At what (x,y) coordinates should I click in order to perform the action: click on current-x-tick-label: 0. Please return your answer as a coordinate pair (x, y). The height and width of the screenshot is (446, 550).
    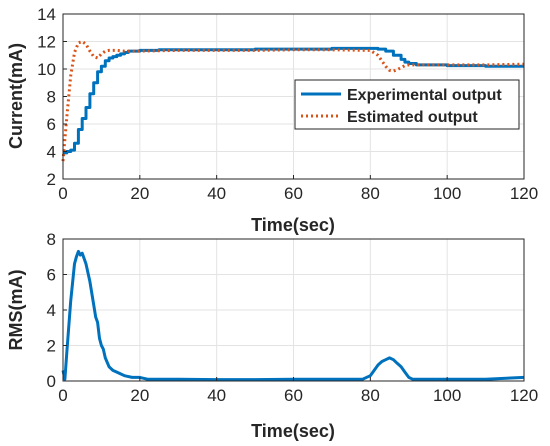
    Looking at the image, I should click on (62, 193).